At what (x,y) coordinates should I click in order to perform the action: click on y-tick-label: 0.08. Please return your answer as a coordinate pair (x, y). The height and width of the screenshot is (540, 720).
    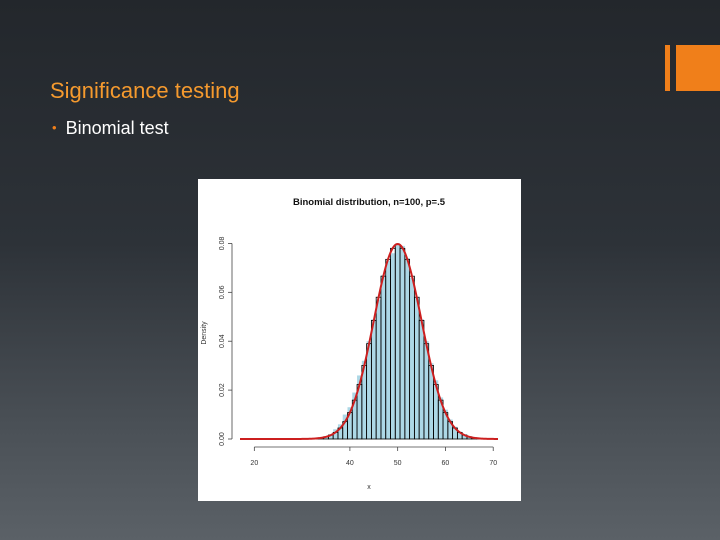
    Looking at the image, I should click on (222, 244).